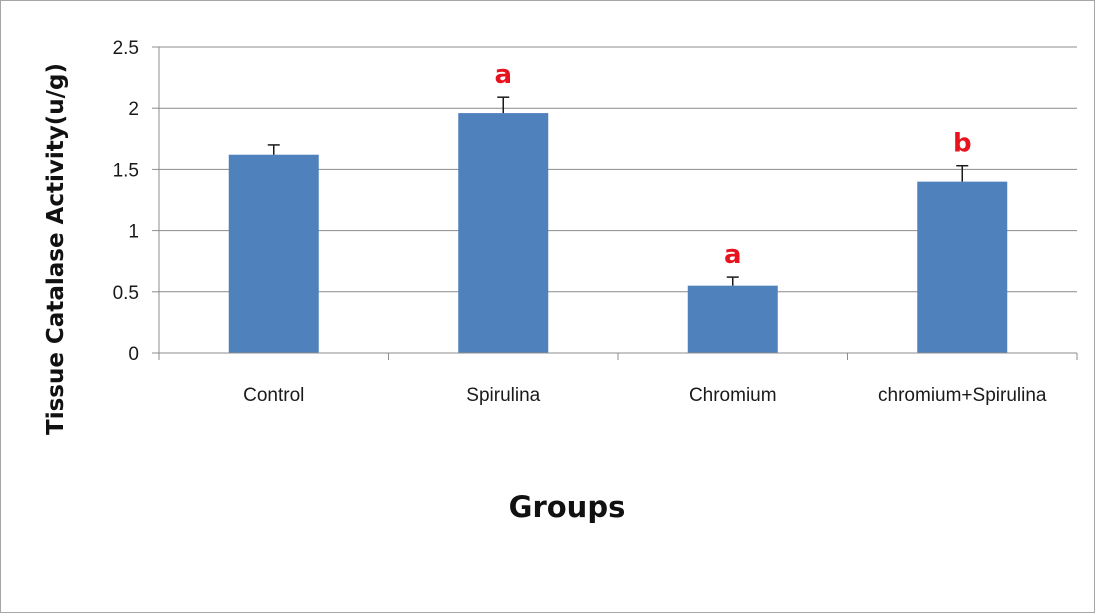 This screenshot has width=1095, height=614. Describe the element at coordinates (133, 232) in the screenshot. I see `y-tick-label: 1` at that location.